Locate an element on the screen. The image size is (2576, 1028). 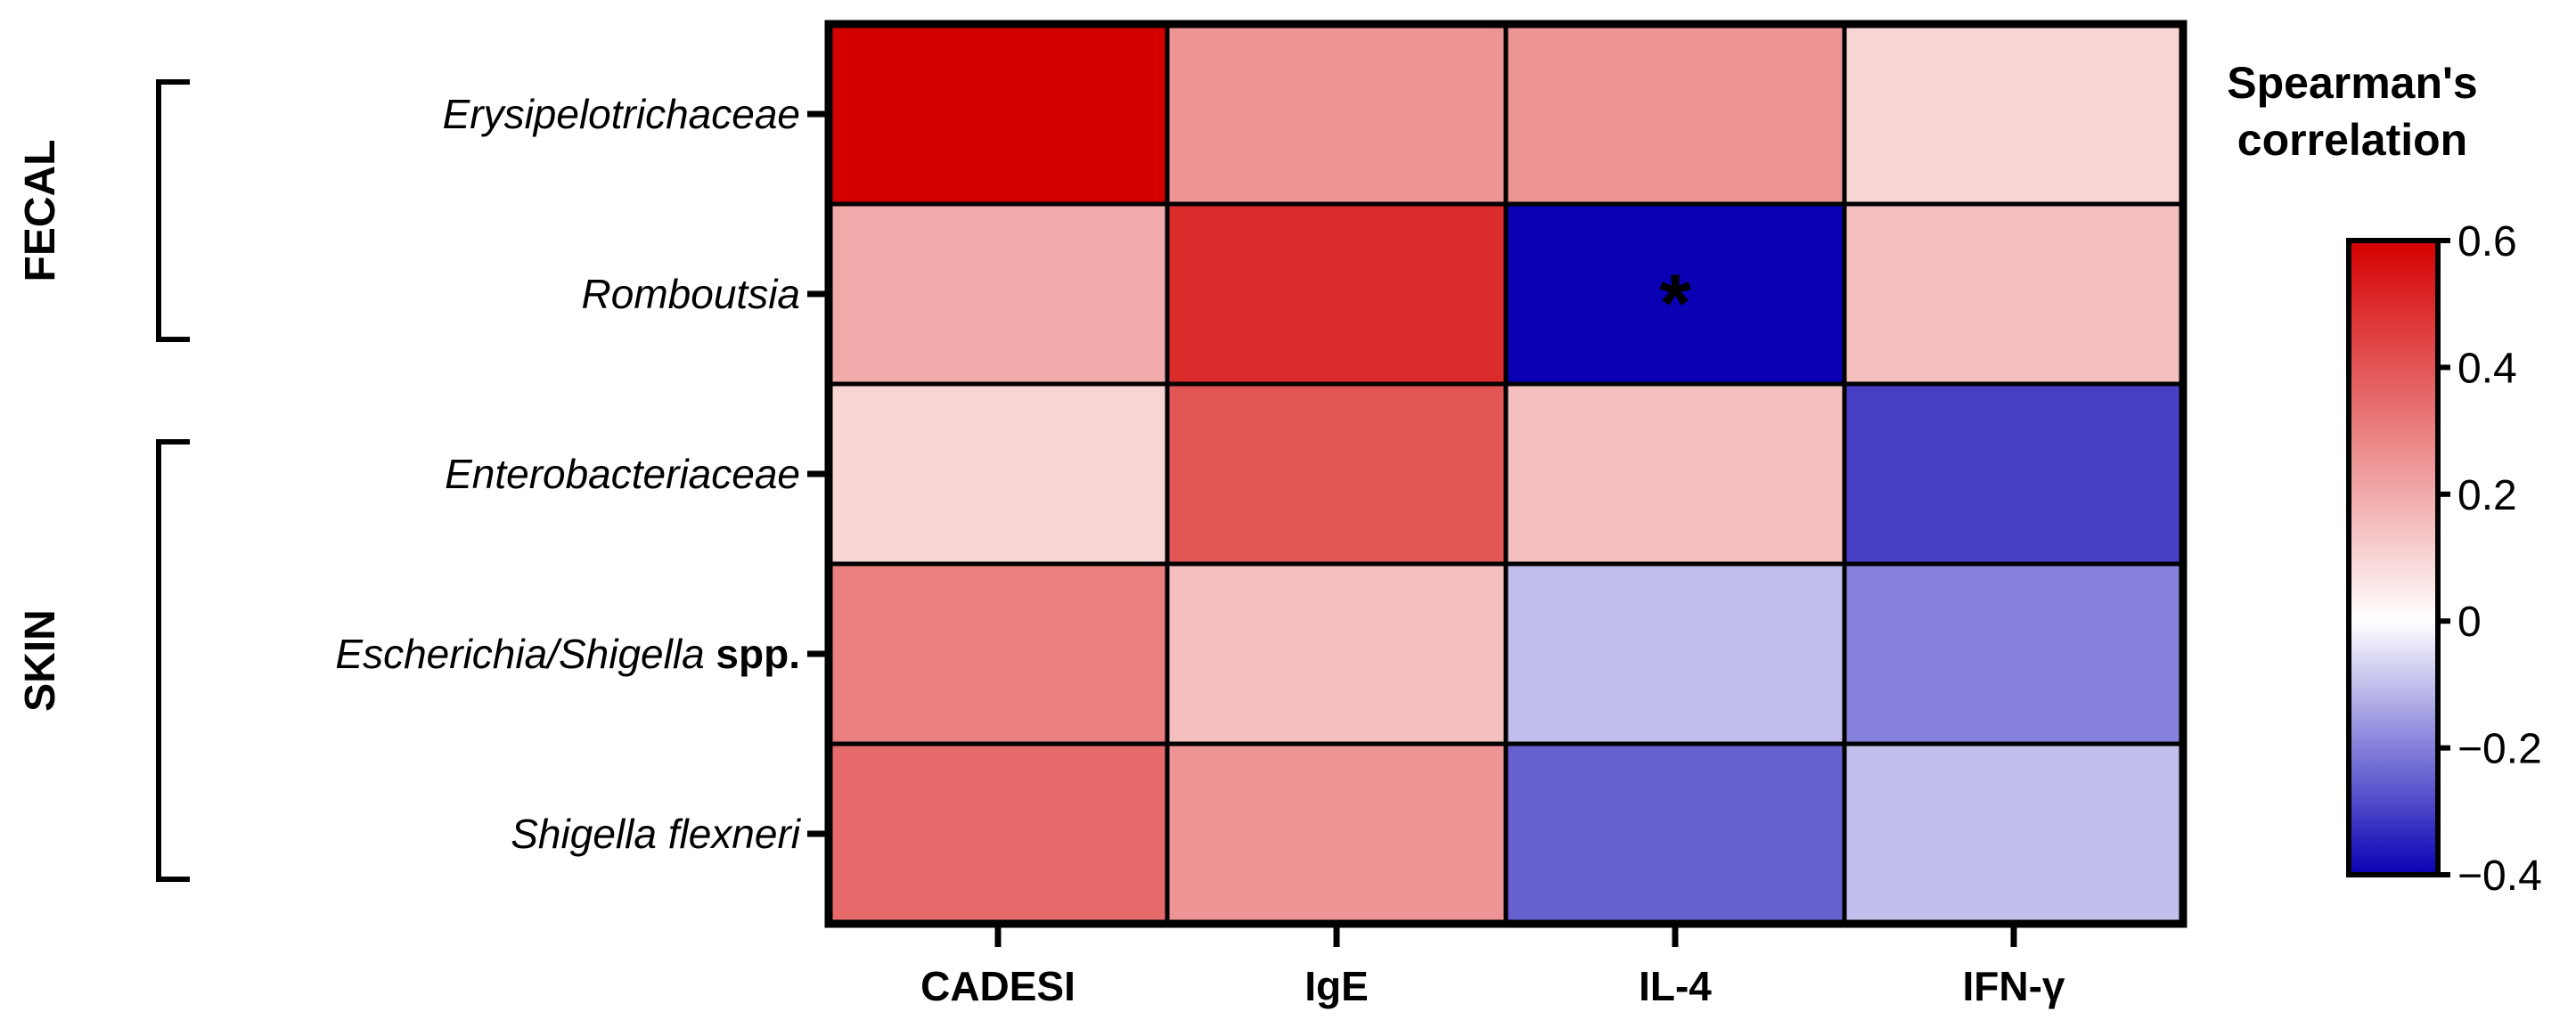
significance-marker: * is located at coordinates (1675, 303).